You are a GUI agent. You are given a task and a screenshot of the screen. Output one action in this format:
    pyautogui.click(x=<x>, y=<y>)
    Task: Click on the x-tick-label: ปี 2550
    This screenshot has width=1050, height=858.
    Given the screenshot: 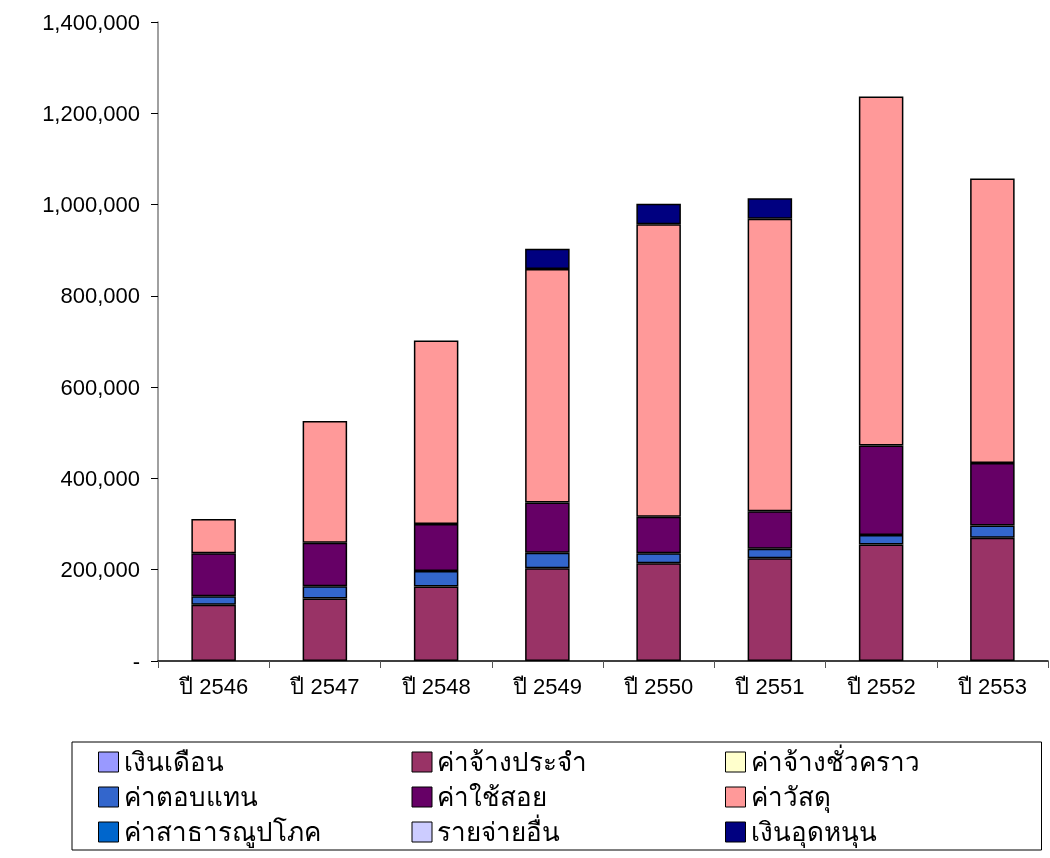 What is the action you would take?
    pyautogui.click(x=658, y=686)
    